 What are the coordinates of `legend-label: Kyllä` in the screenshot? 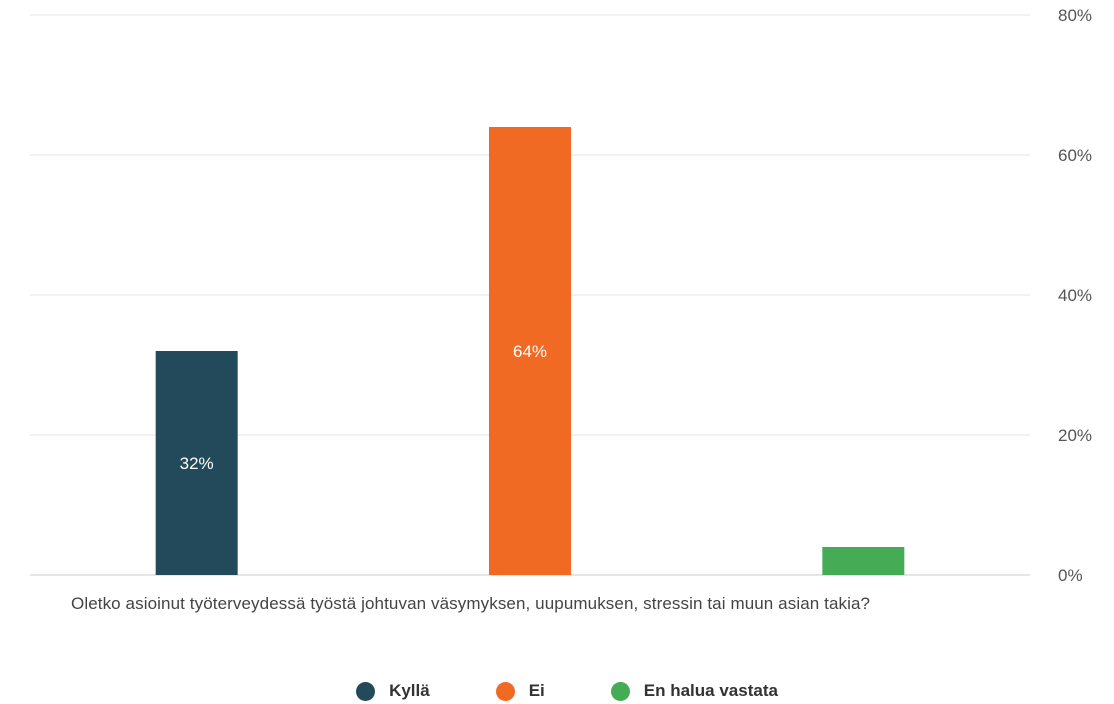 It's located at (409, 690).